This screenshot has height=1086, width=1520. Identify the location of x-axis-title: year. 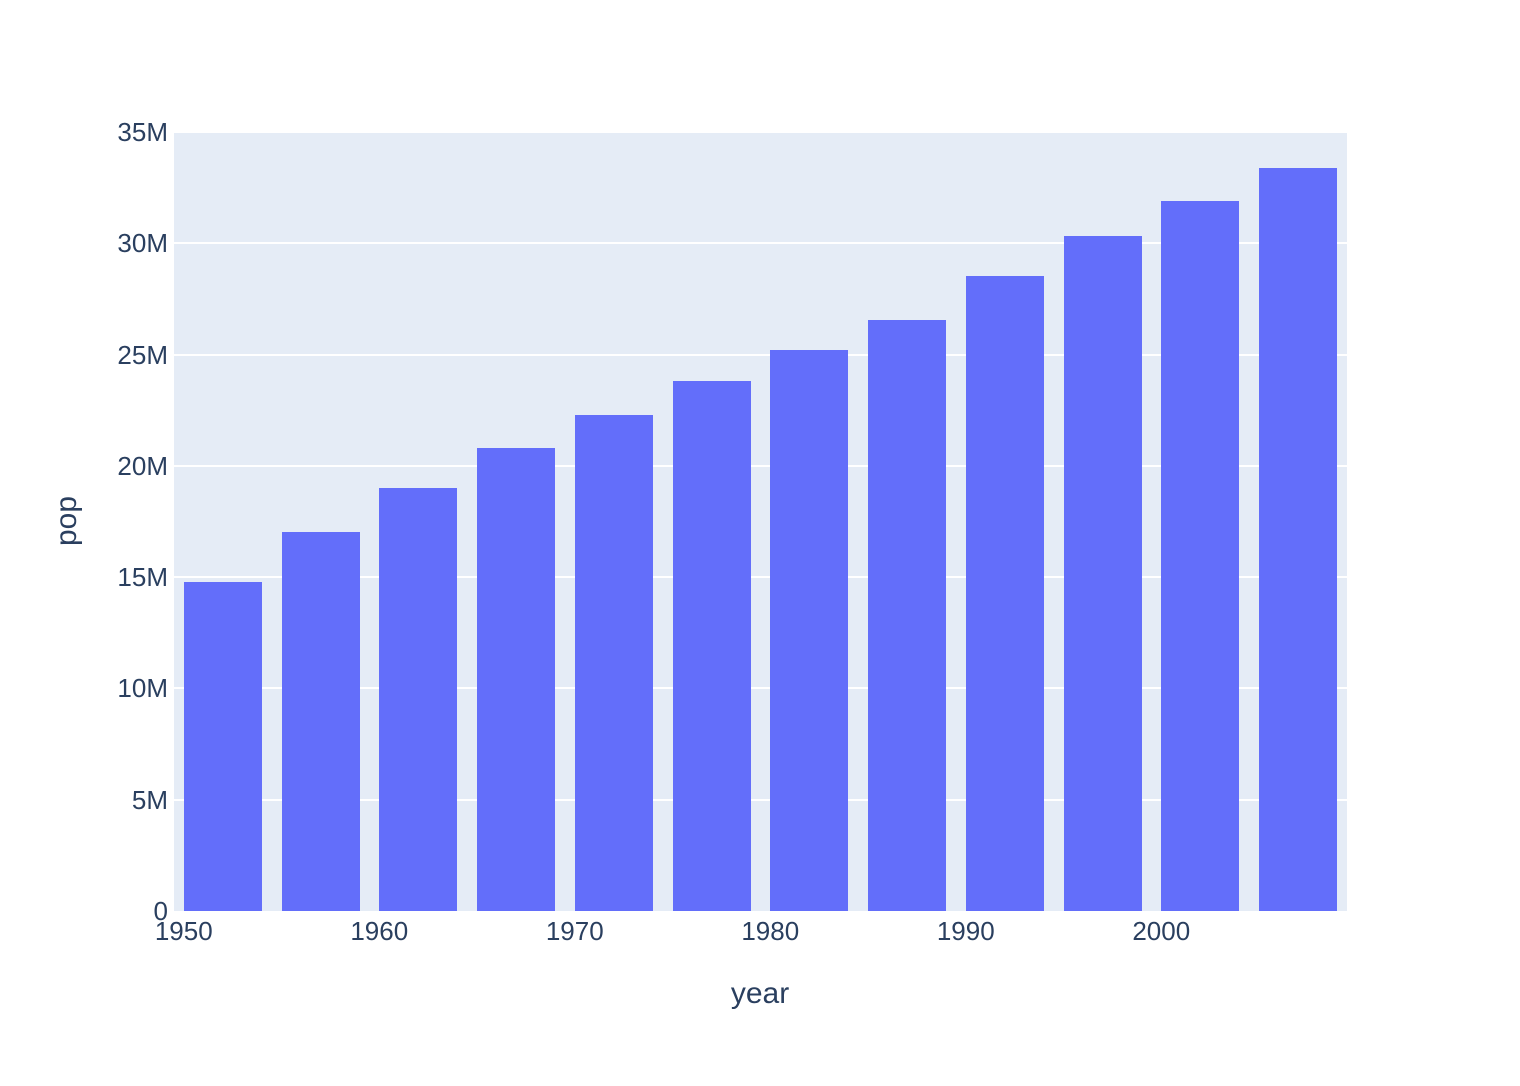
(760, 993).